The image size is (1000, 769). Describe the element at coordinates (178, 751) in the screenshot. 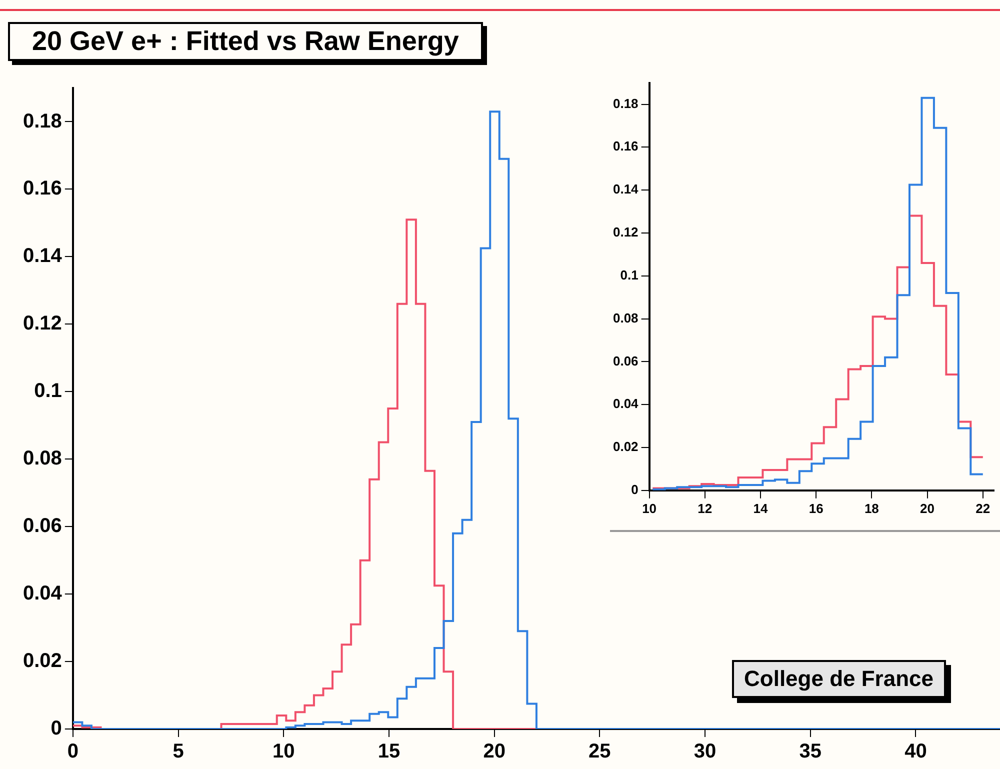

I see `x-tick-label: 5` at that location.